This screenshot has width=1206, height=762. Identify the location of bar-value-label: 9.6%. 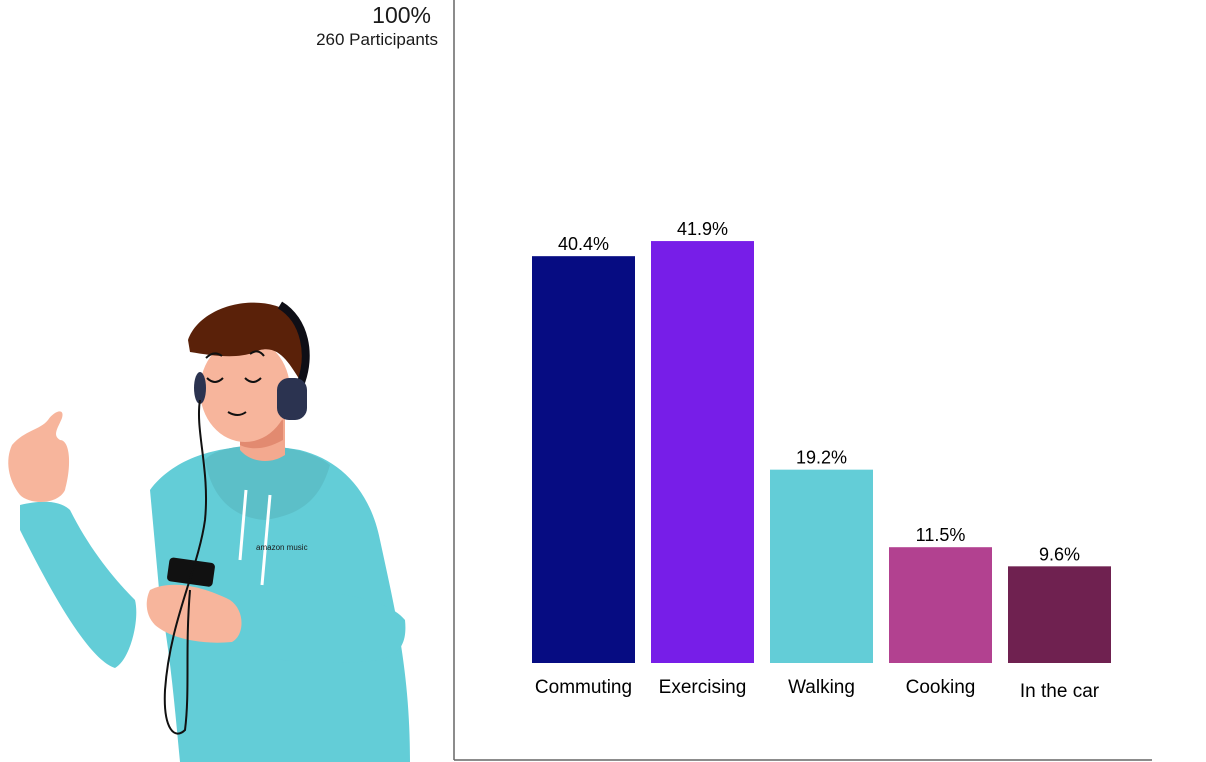
(1059, 554).